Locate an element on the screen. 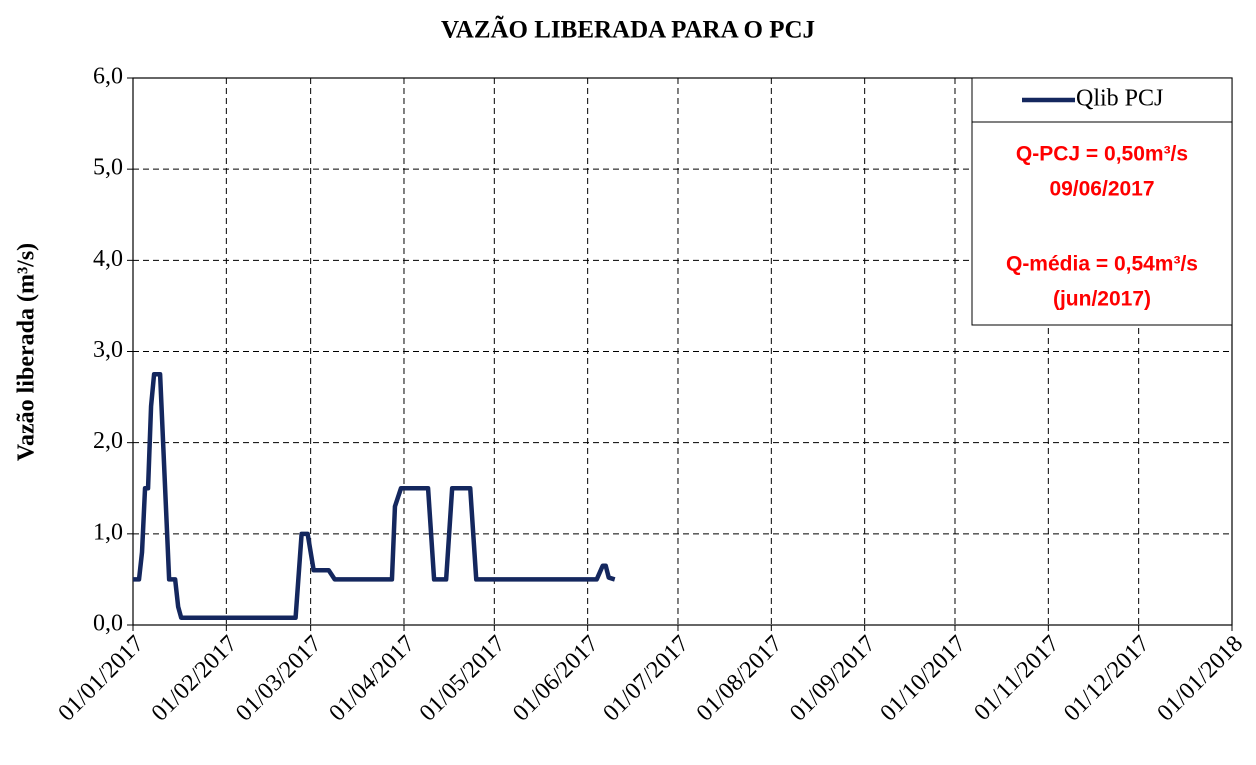 The width and height of the screenshot is (1256, 765). y-tick-label: 1,0 is located at coordinates (108, 532).